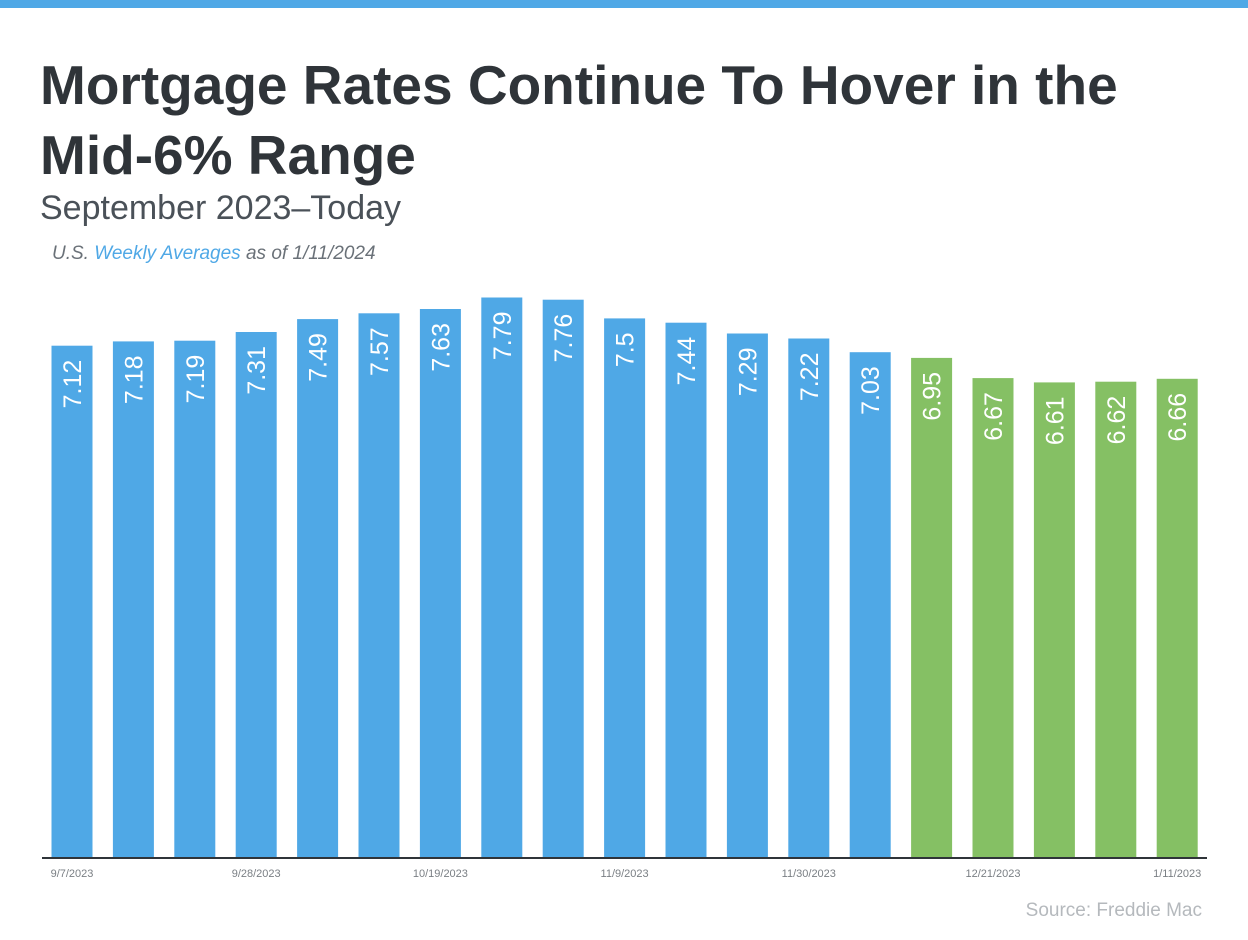 The height and width of the screenshot is (940, 1248). Describe the element at coordinates (134, 379) in the screenshot. I see `bar-value-label: 7.18` at that location.